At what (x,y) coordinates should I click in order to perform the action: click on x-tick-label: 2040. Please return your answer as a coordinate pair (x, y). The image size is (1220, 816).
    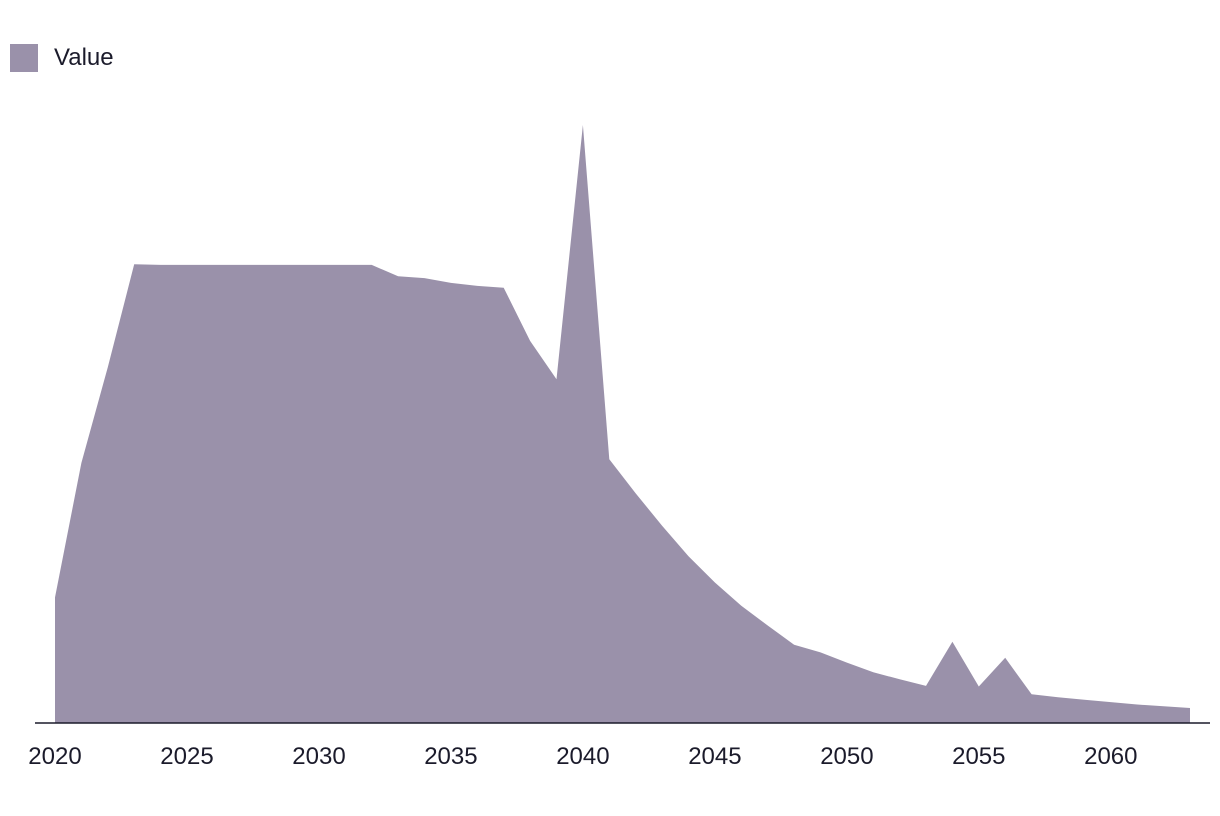
    Looking at the image, I should click on (582, 756).